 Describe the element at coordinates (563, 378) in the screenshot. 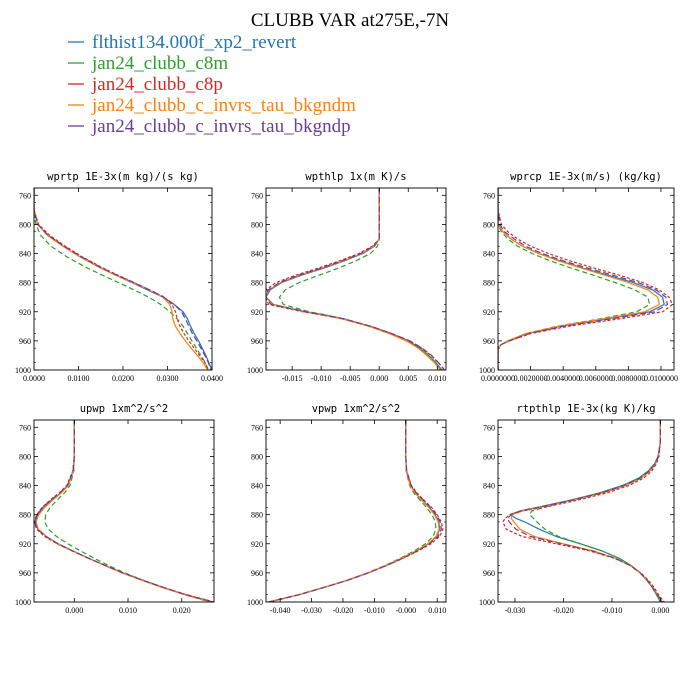

I see `x-tick-label: 0.0040000` at that location.